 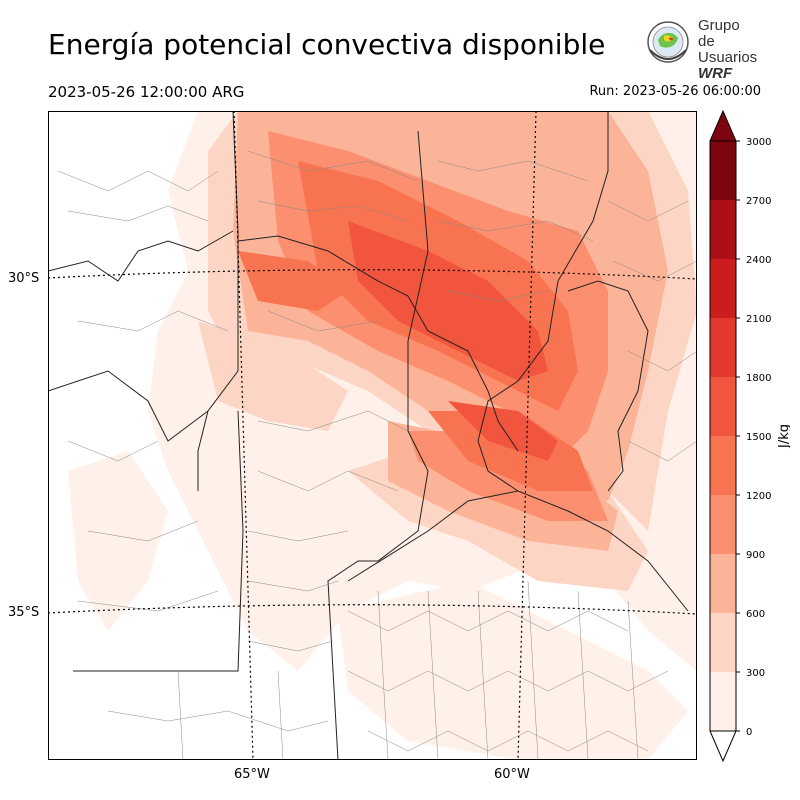 I want to click on wrf-logo: Grupo de Usuarios WRF, so click(x=700, y=49).